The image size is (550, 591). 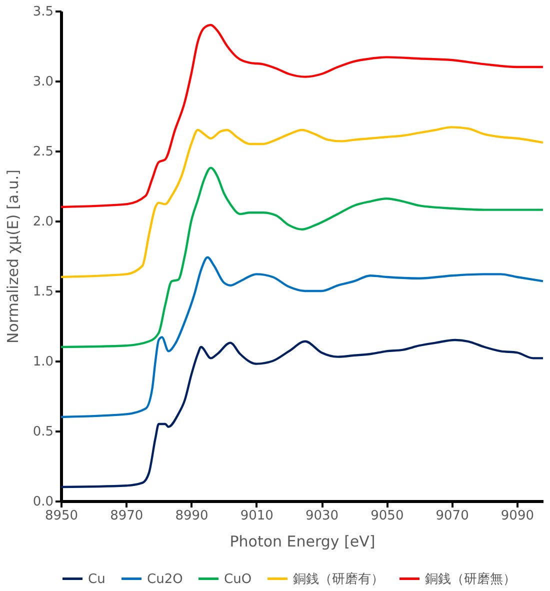 What do you see at coordinates (43, 82) in the screenshot?
I see `y-tick-label: 3.0` at bounding box center [43, 82].